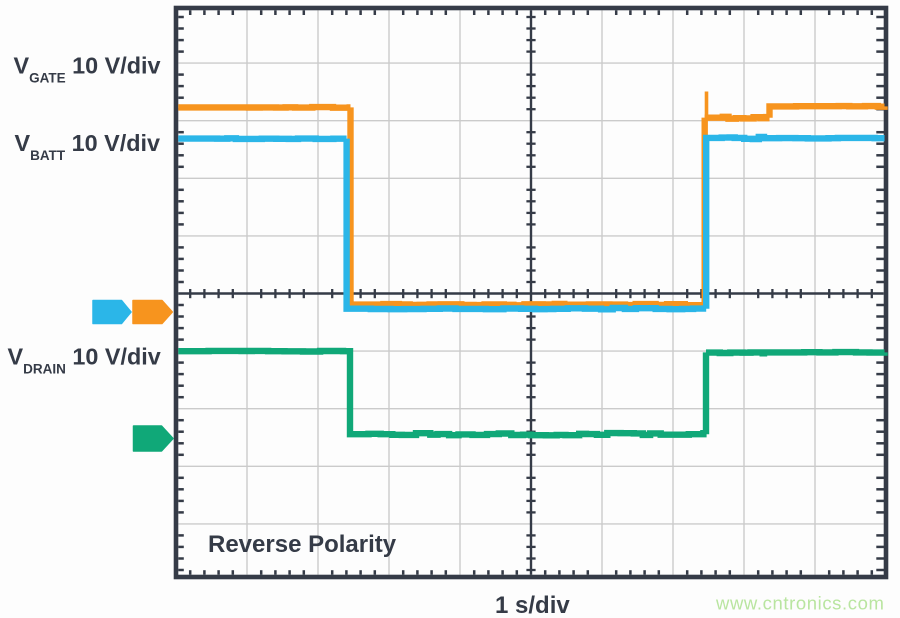 The height and width of the screenshot is (618, 900). Describe the element at coordinates (302, 544) in the screenshot. I see `svg-text: Reverse Polarity` at that location.